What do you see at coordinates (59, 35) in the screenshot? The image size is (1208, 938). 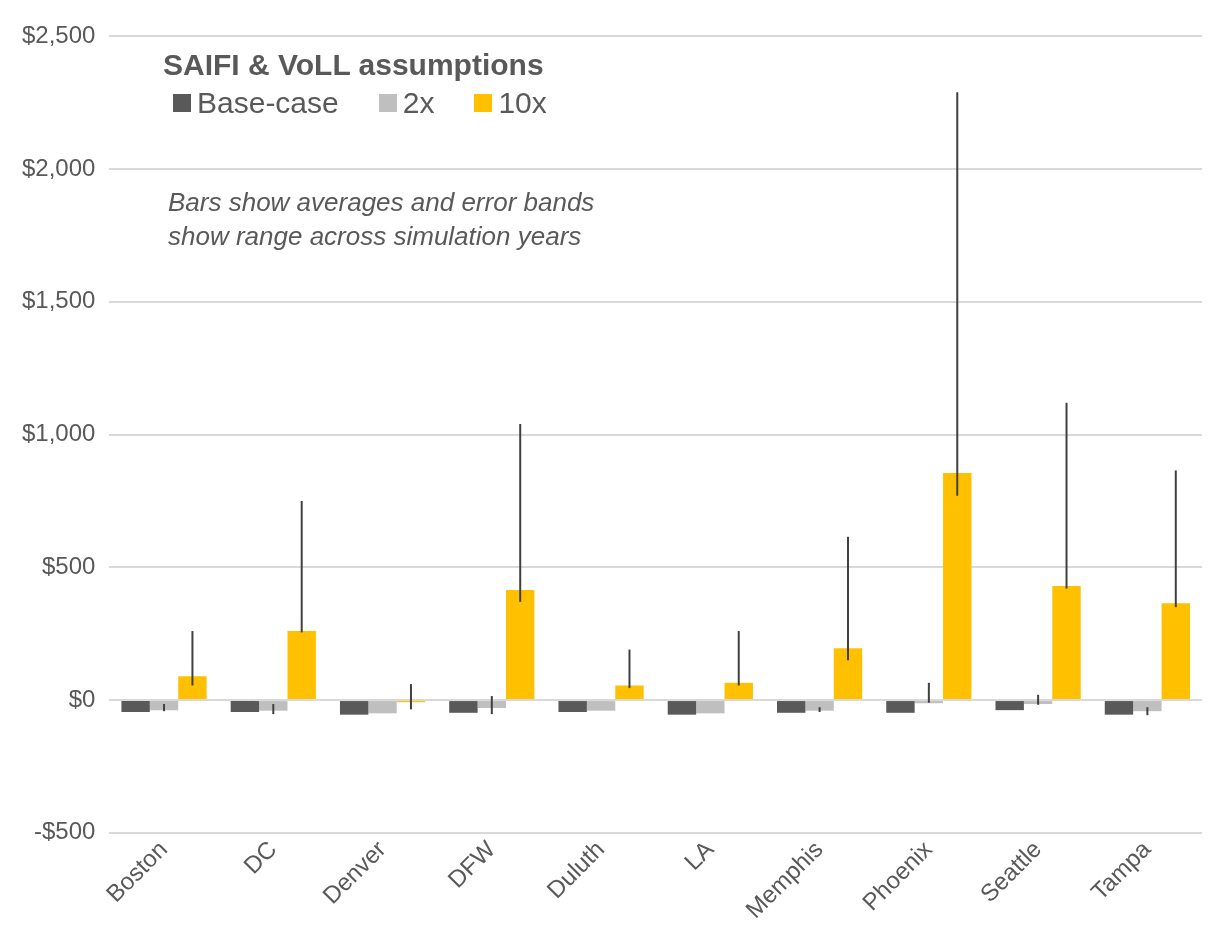 I see `y-tick-label: $2,500` at bounding box center [59, 35].